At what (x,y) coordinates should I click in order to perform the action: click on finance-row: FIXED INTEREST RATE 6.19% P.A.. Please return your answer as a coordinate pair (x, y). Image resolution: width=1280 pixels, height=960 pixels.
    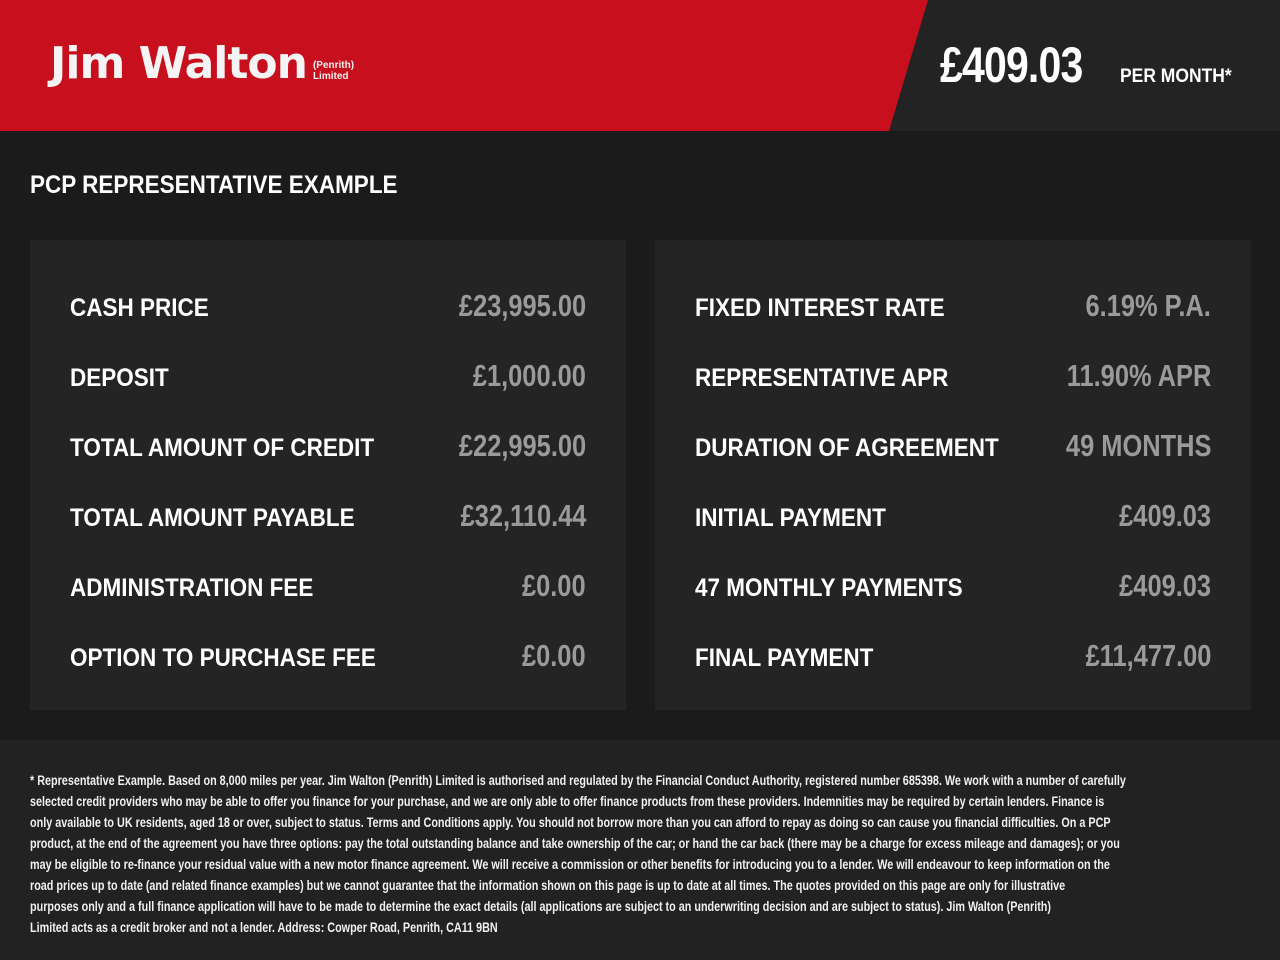
    Looking at the image, I should click on (953, 308).